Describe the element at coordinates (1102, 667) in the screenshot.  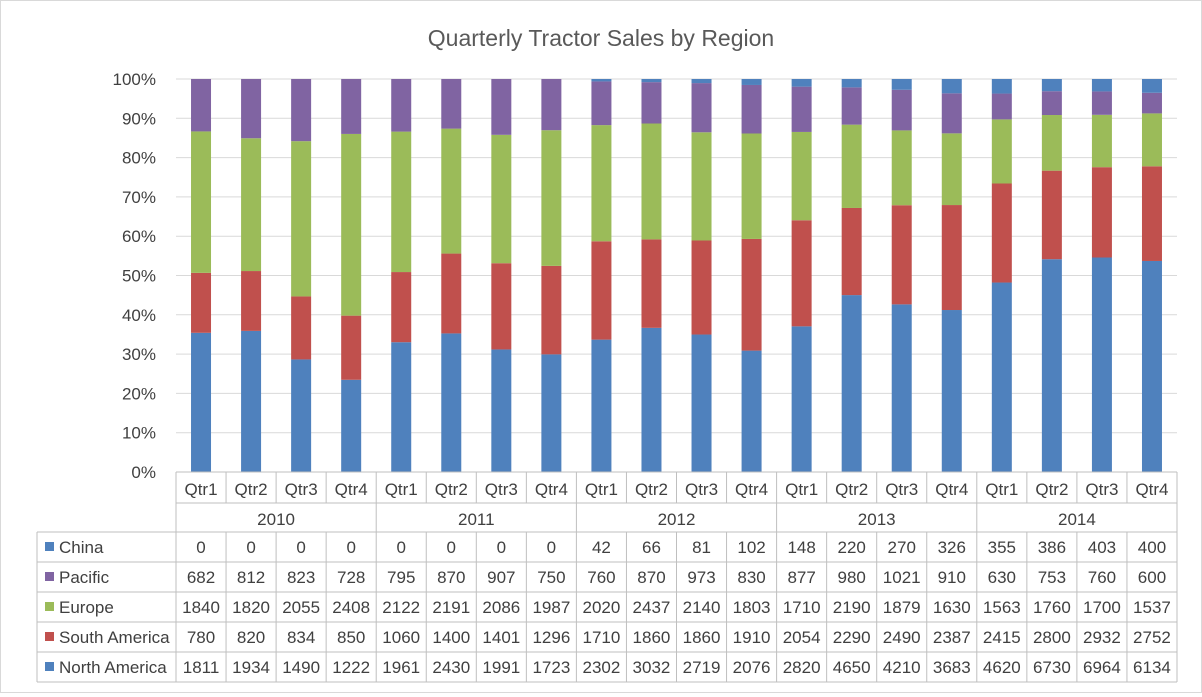
I see `data-table-value: 6964` at that location.